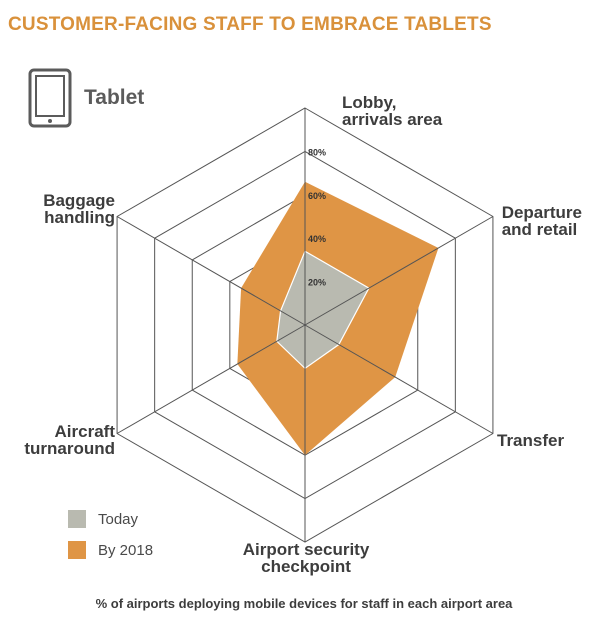 This screenshot has width=608, height=633. What do you see at coordinates (317, 196) in the screenshot?
I see `tick-label-60pct: 60%` at bounding box center [317, 196].